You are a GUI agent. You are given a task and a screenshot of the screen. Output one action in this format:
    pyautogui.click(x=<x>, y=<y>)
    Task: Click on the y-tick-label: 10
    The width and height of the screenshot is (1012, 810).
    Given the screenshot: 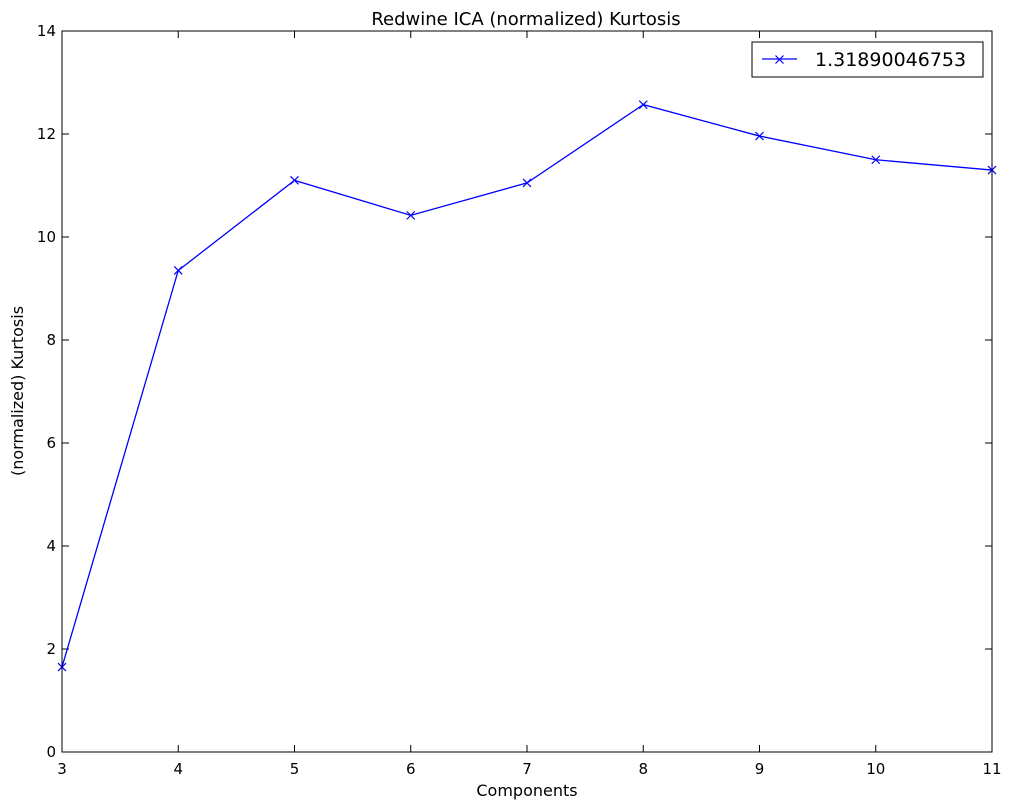 What is the action you would take?
    pyautogui.click(x=46, y=237)
    